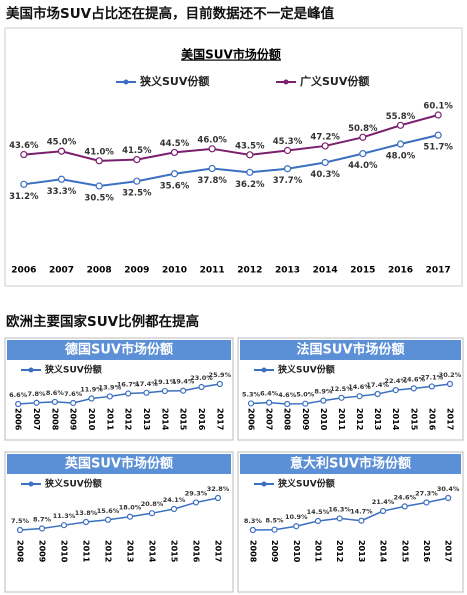  I want to click on value-label: 19.4%, so click(183, 382).